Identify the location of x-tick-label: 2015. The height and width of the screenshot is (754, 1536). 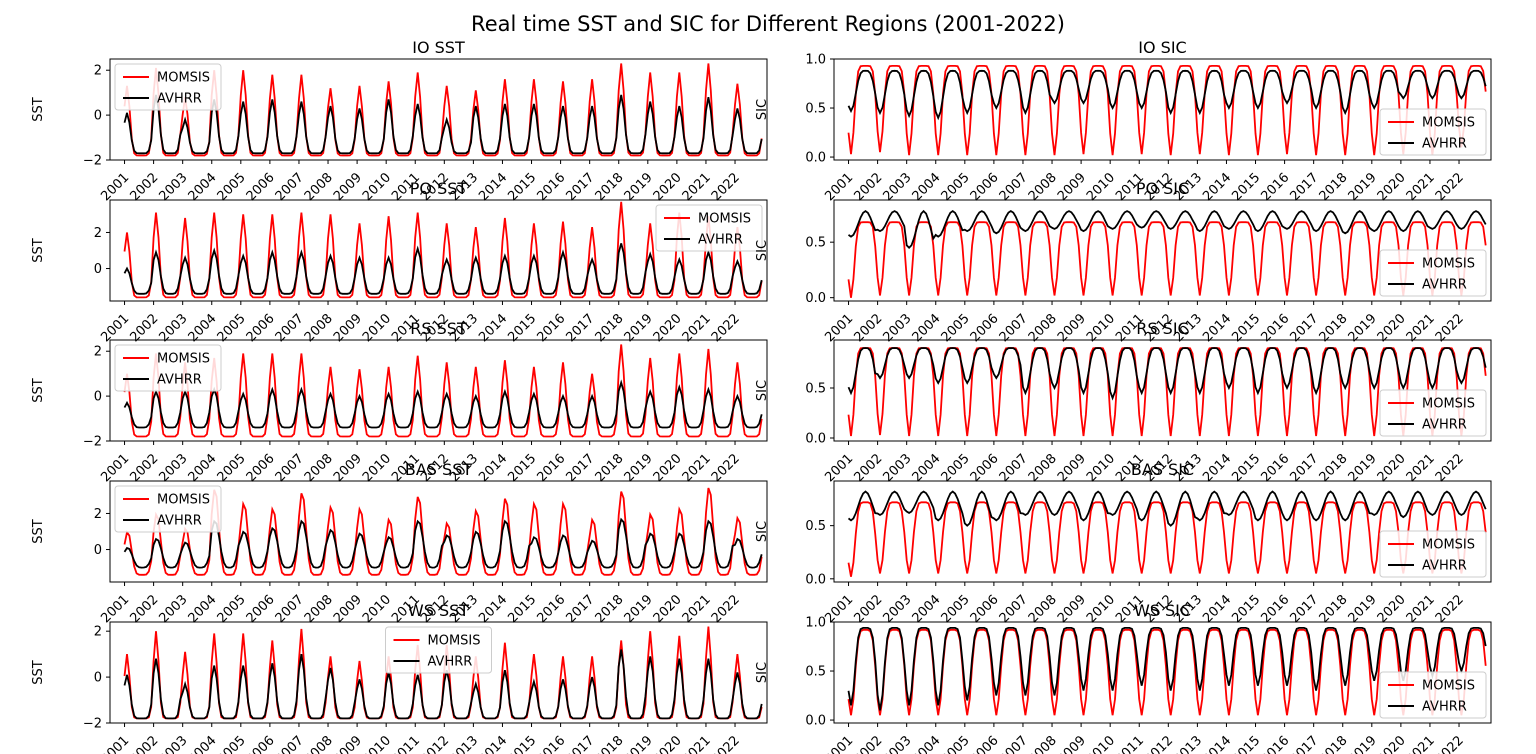
(522, 187).